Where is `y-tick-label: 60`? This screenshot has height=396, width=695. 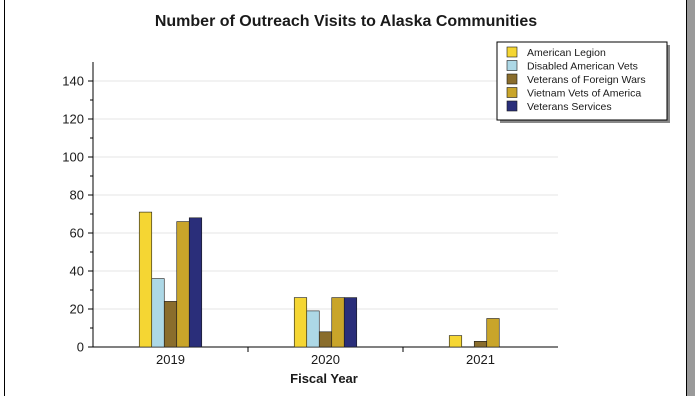
y-tick-label: 60 is located at coordinates (77, 233).